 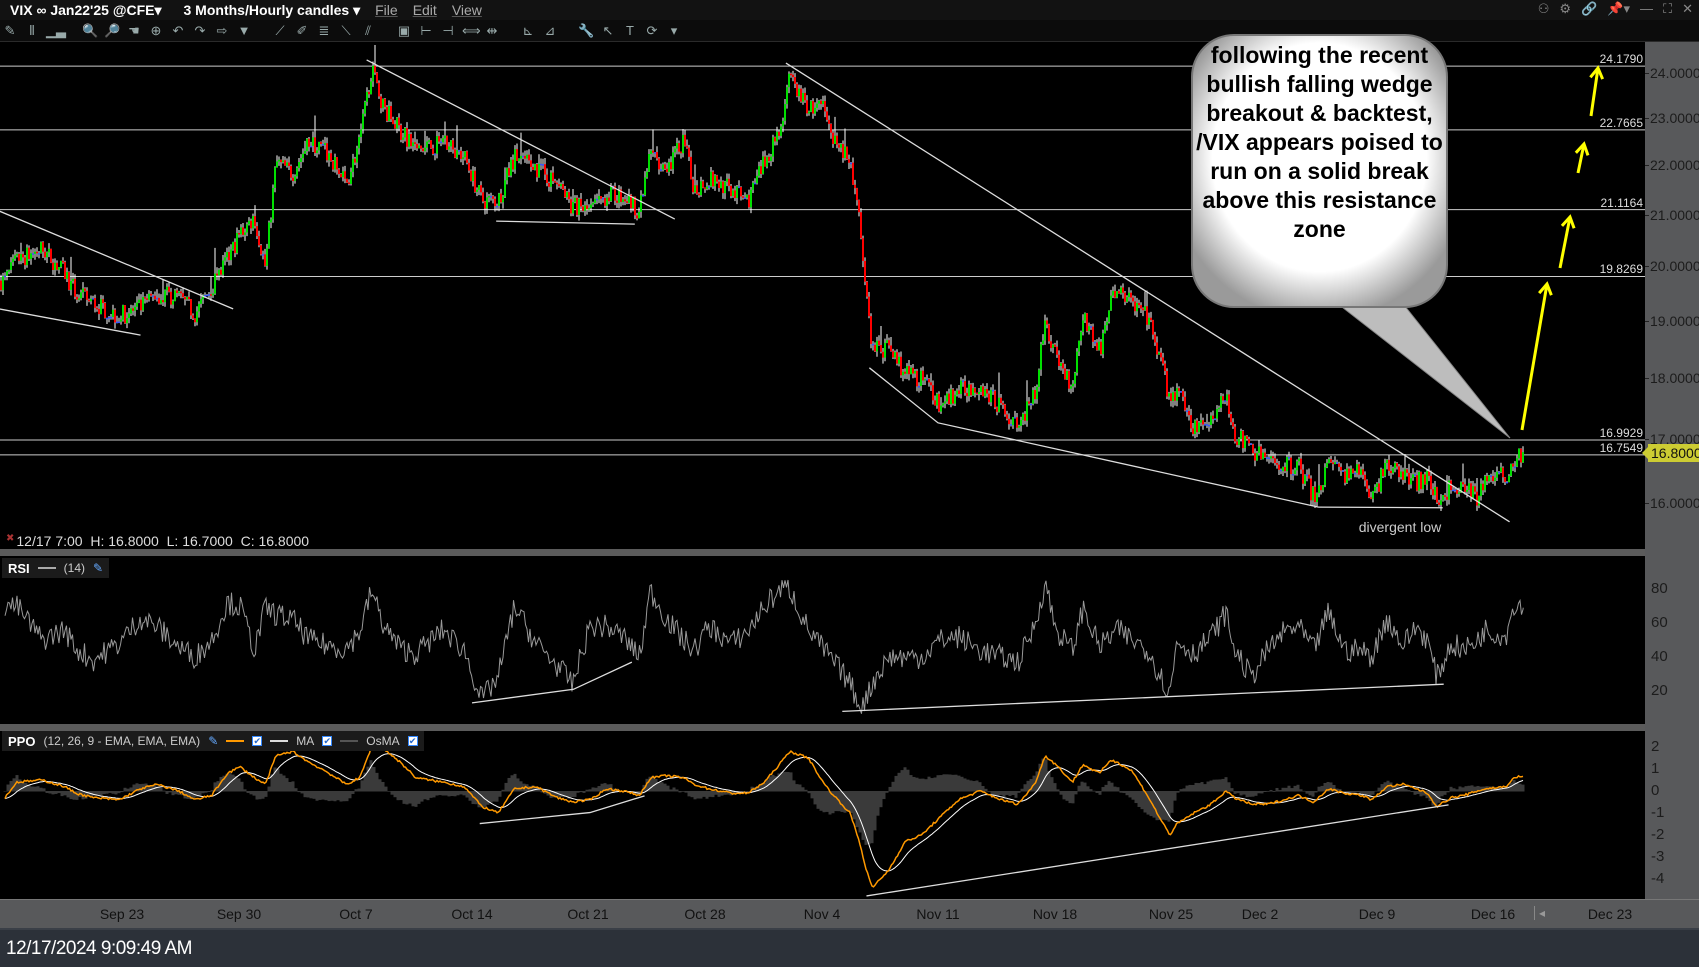 What do you see at coordinates (222, 30) in the screenshot?
I see `arrow-right-icon: ⇨` at bounding box center [222, 30].